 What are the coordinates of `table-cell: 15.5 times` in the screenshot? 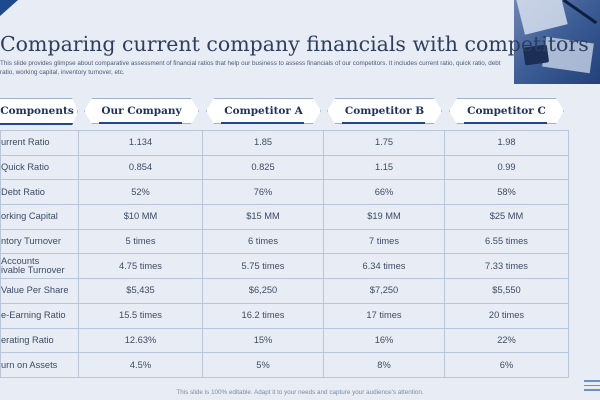 It's located at (140, 315).